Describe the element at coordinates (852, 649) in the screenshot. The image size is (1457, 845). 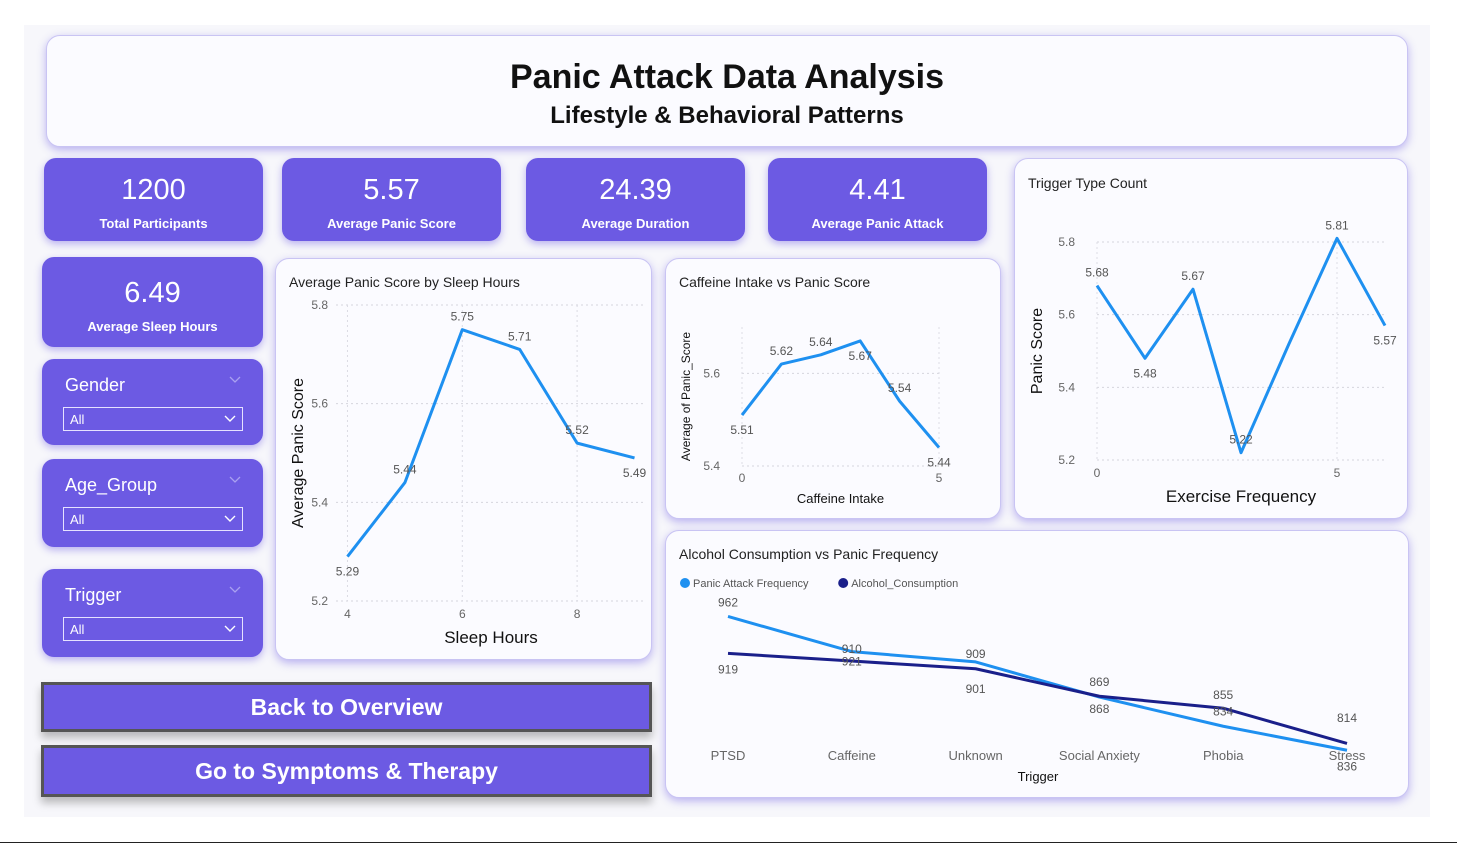
I see `data-label: 910` at that location.